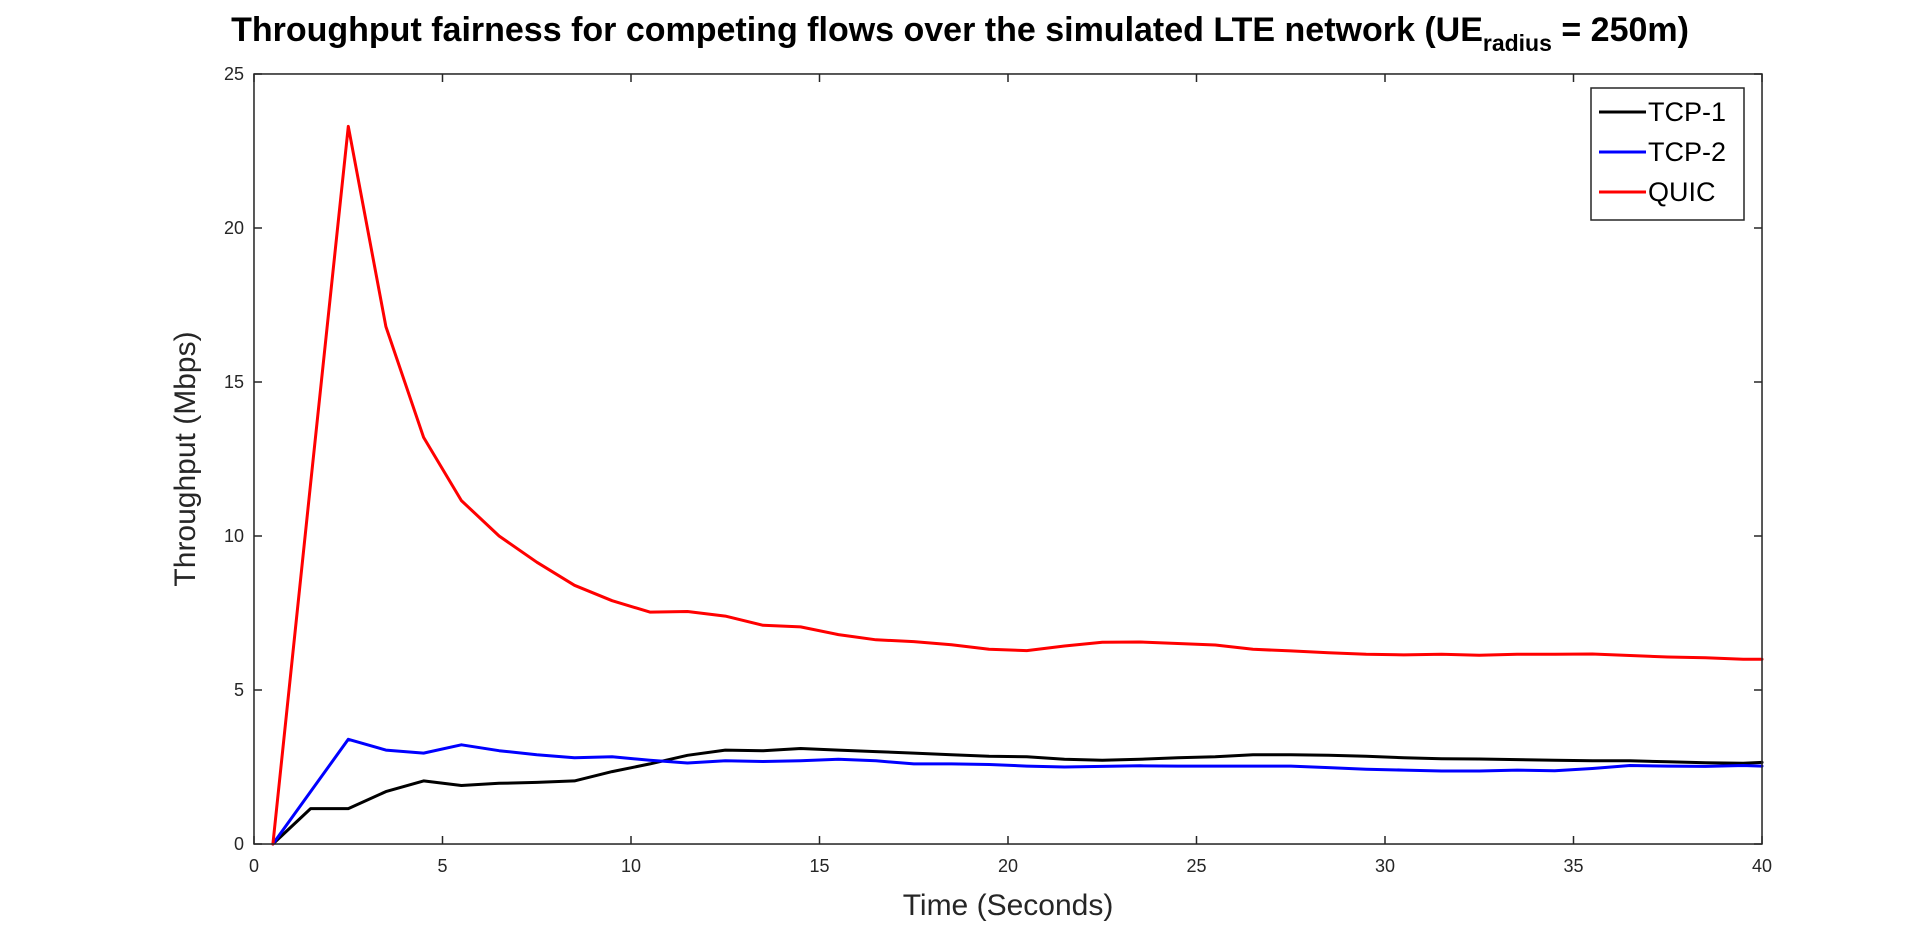  I want to click on legend-box, so click(1667, 154).